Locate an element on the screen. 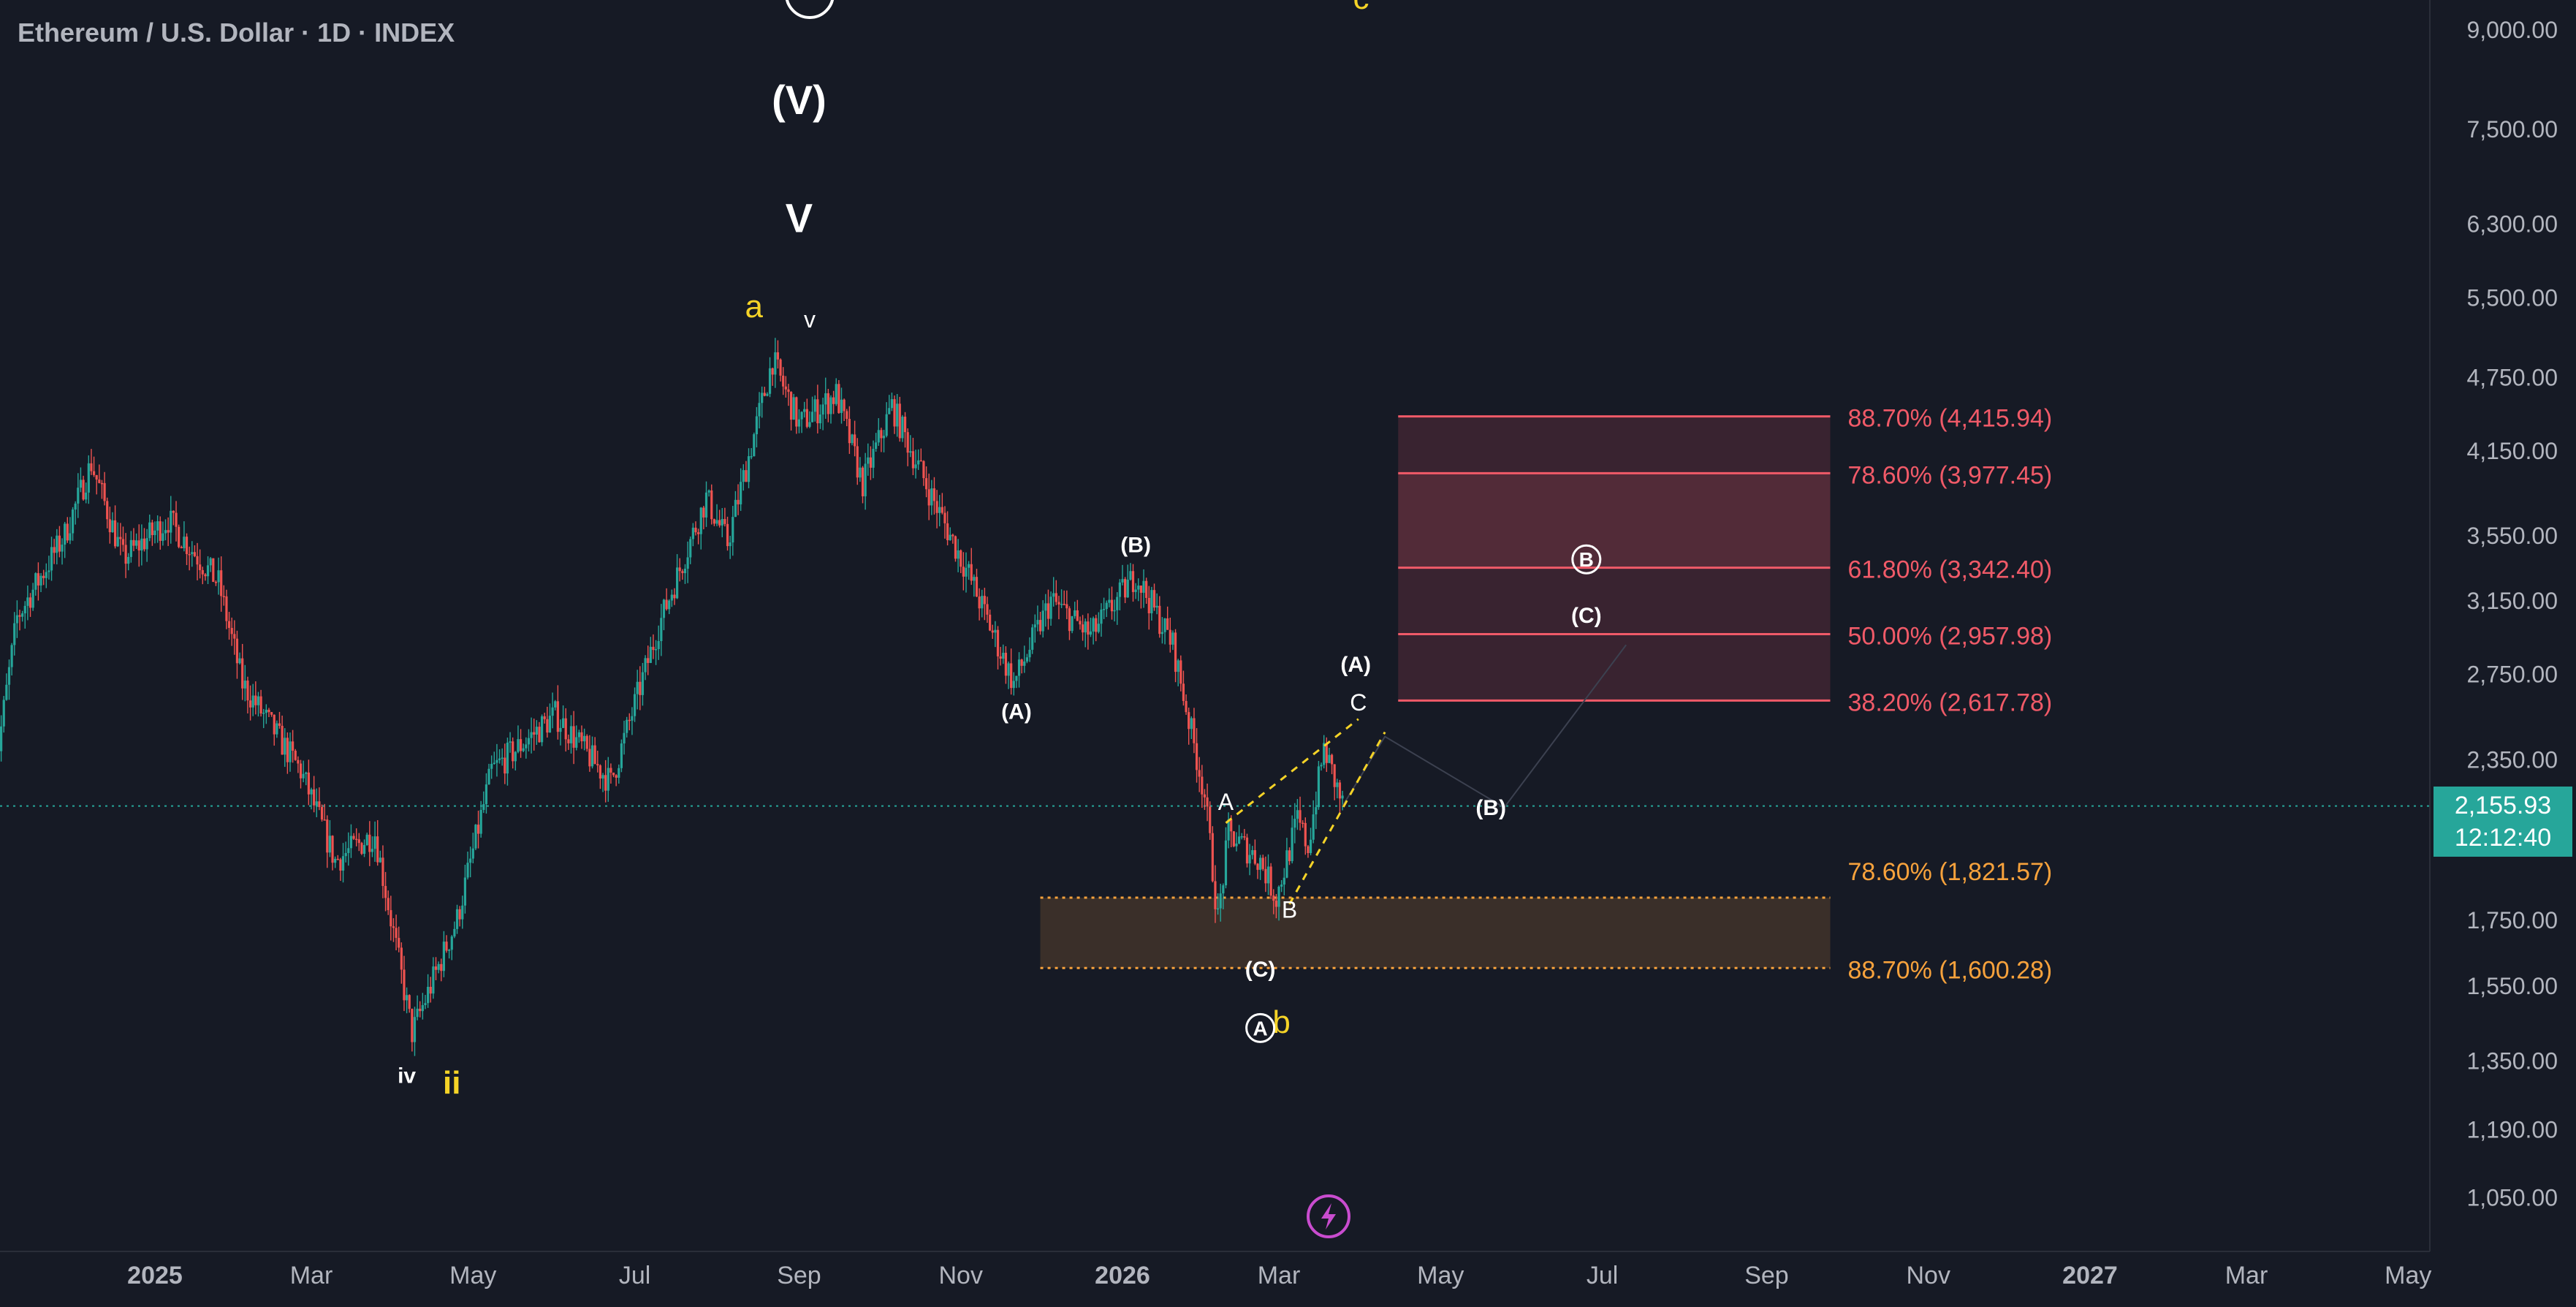 The image size is (2576, 1307). fib-resistance-label: 50.00% (2,957.98) is located at coordinates (1951, 637).